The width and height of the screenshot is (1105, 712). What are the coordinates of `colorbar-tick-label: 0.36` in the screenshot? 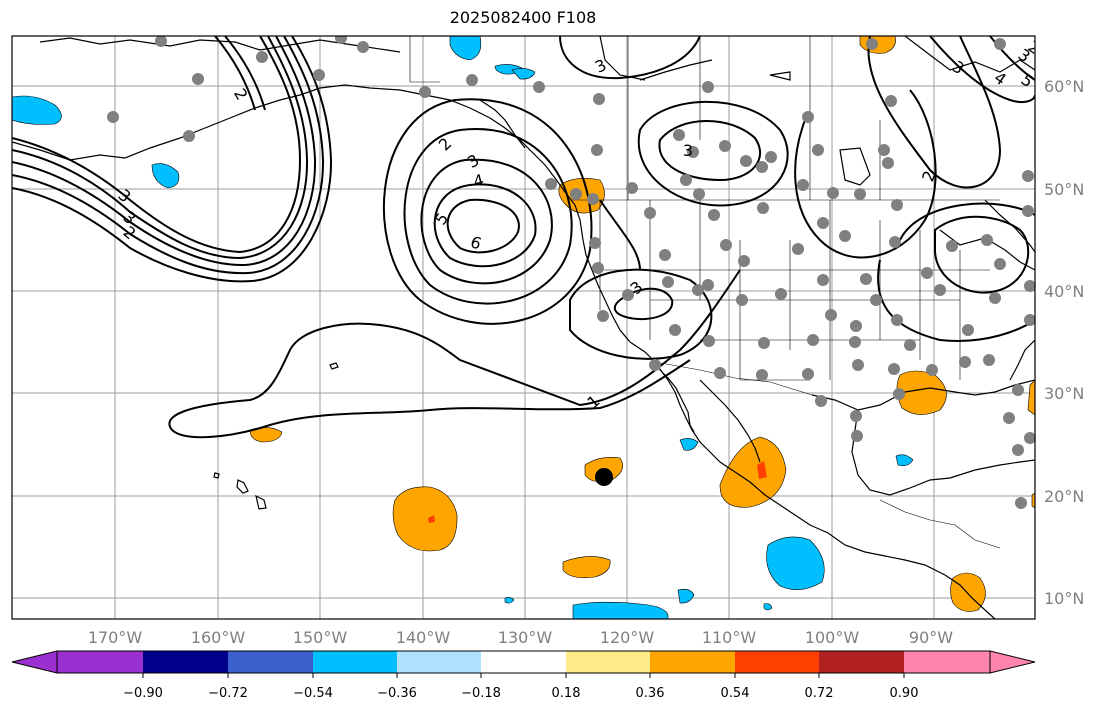 It's located at (650, 693).